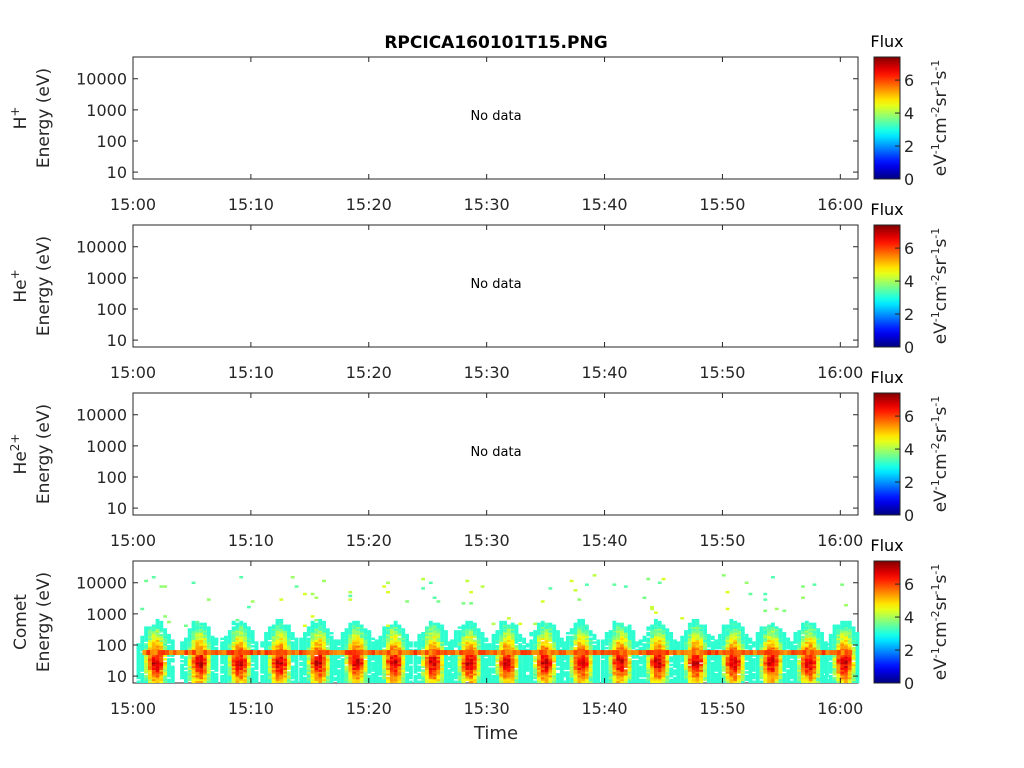 The width and height of the screenshot is (1024, 768). I want to click on x-tick-label: 15:30, so click(487, 372).